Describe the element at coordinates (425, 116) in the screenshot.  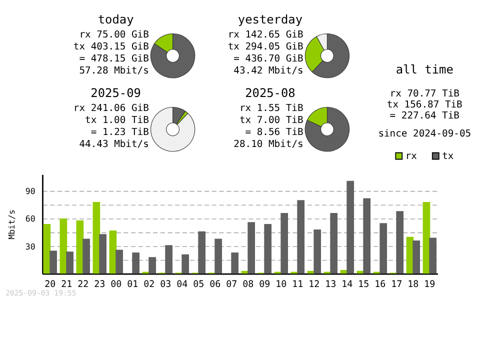
I see `text: = 227.64 TiB` at that location.